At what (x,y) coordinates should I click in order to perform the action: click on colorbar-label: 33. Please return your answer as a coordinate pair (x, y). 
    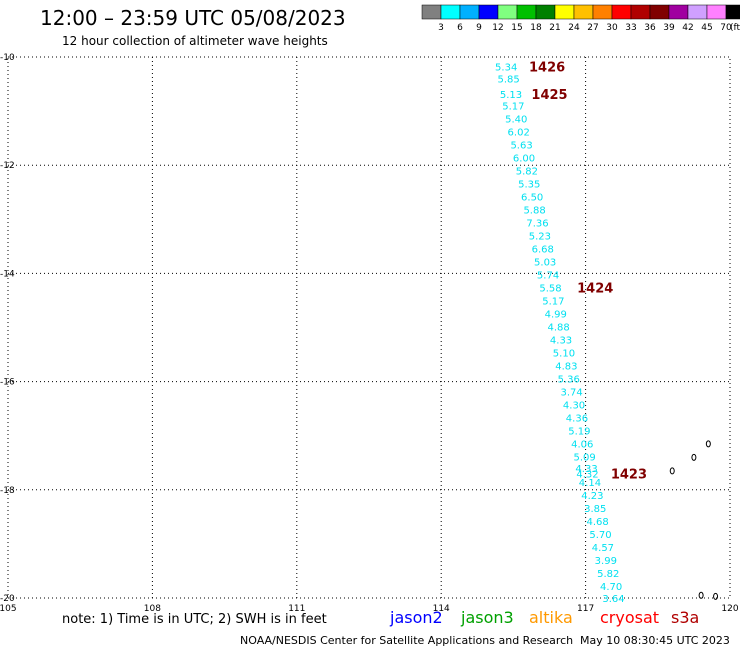
    Looking at the image, I should click on (630, 28).